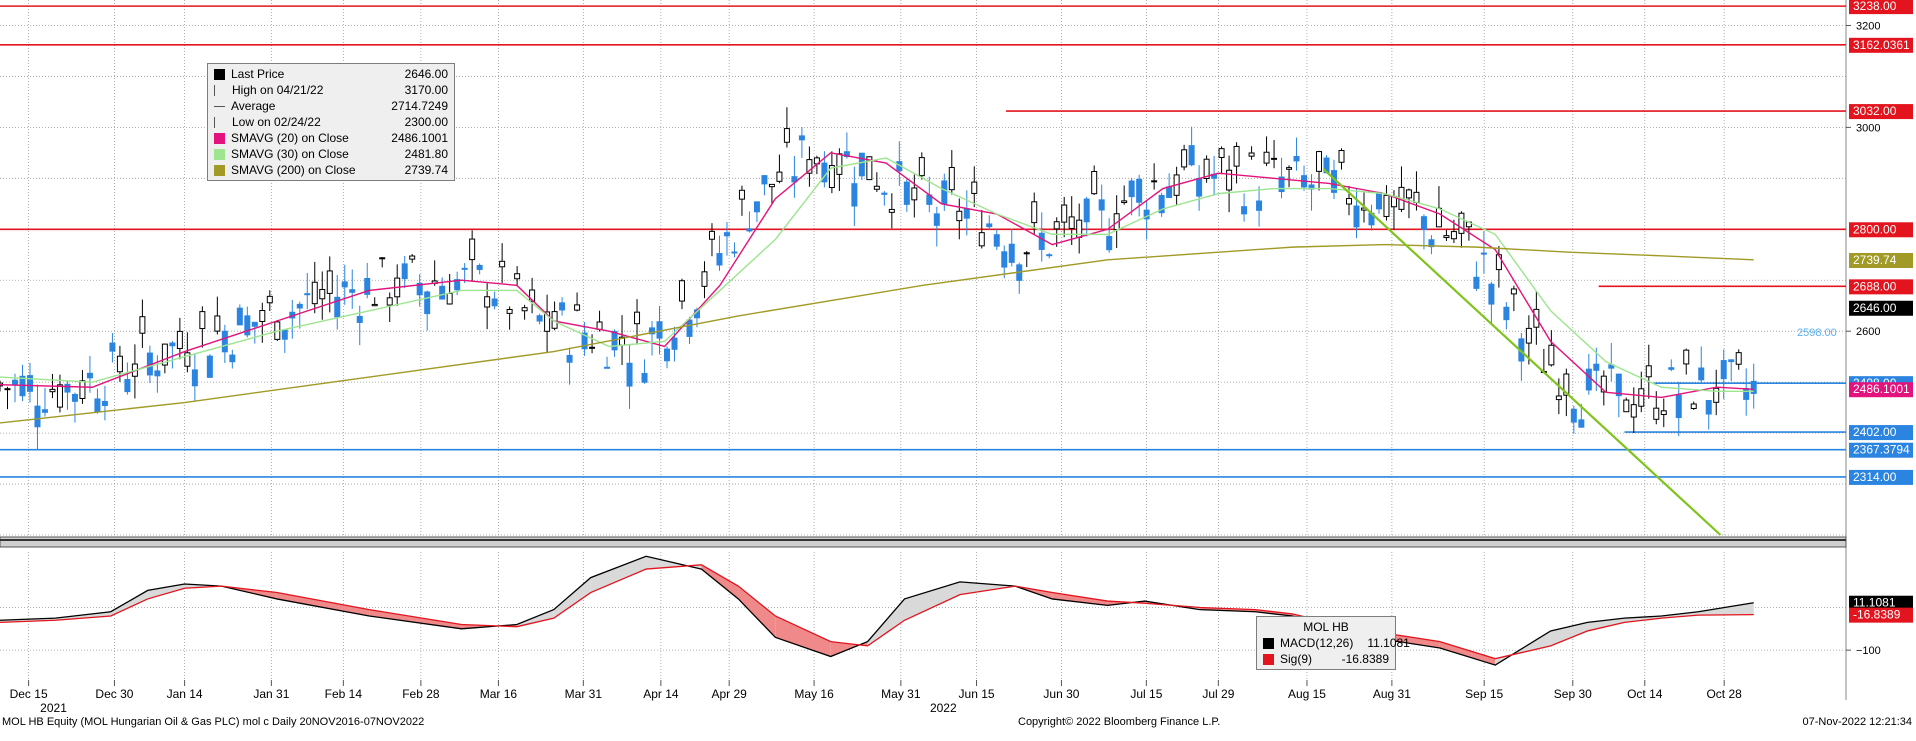 This screenshot has height=741, width=1916. What do you see at coordinates (1875, 432) in the screenshot?
I see `price-tag-label: 2402.00` at bounding box center [1875, 432].